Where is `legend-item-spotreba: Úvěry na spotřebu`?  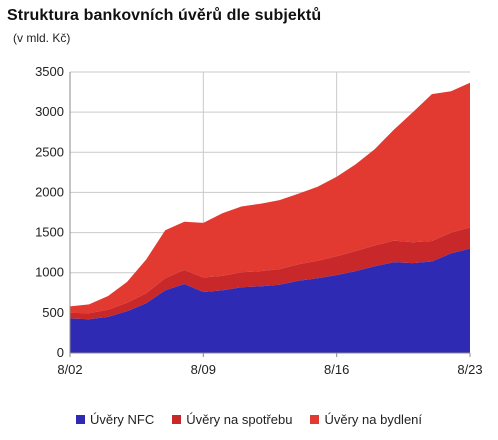 legend-item-spotreba: Úvěry na spotřebu is located at coordinates (232, 419).